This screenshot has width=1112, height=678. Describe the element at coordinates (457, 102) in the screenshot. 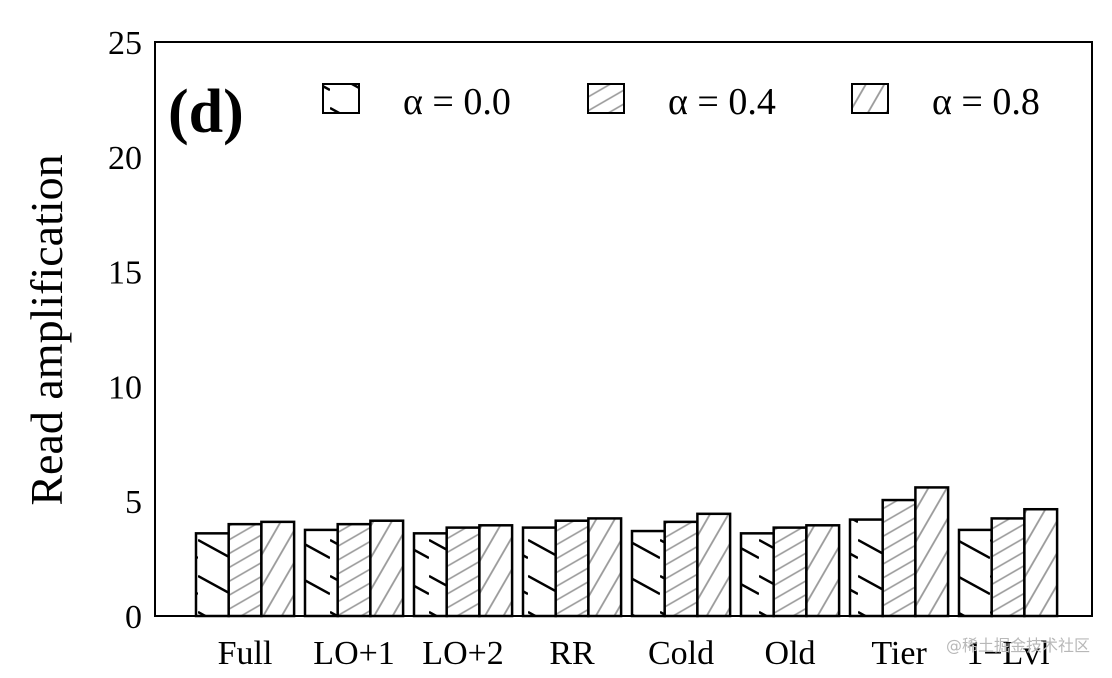

I see `legend-label: α = 0.0` at that location.